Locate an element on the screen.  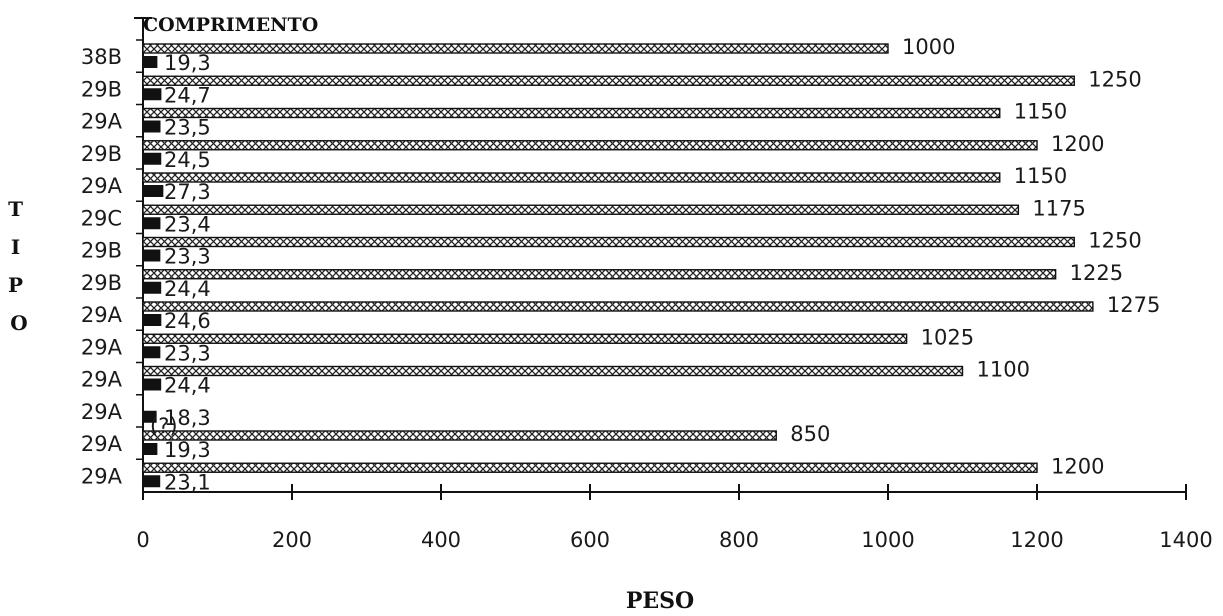
data-label-series2: 27,3 is located at coordinates (187, 192).